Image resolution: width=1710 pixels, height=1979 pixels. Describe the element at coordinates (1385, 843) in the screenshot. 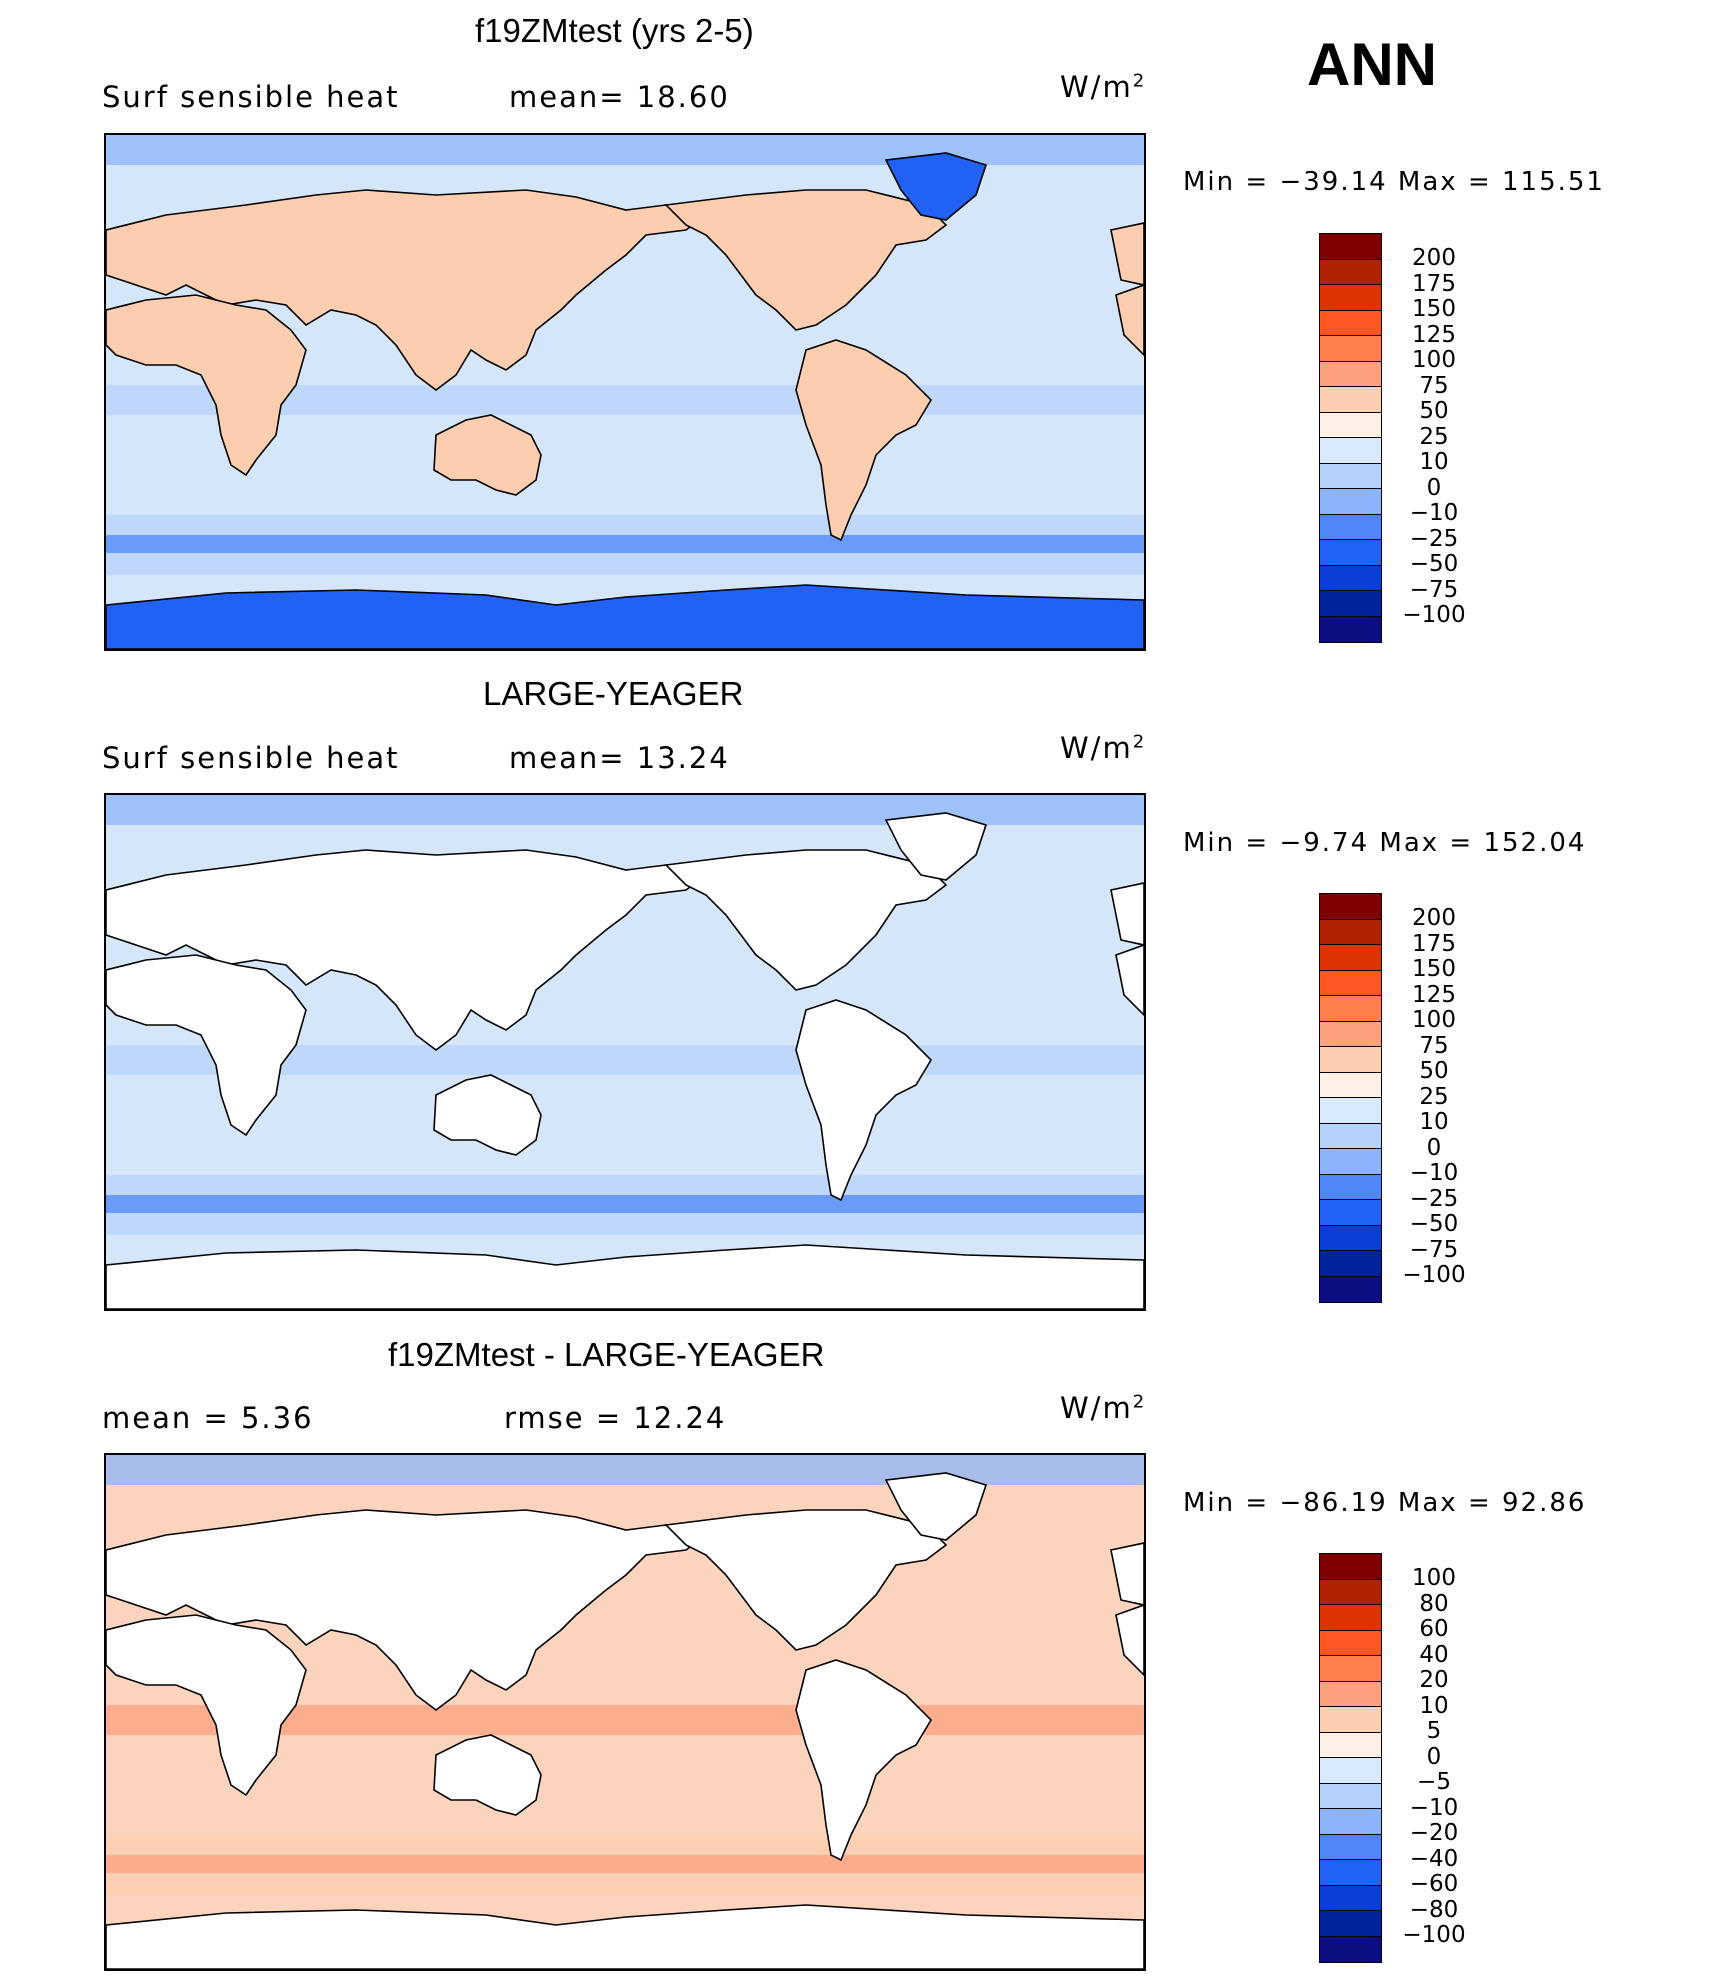

I see `panel-2-minmax: Min = −9.74 Max = 152.04` at that location.